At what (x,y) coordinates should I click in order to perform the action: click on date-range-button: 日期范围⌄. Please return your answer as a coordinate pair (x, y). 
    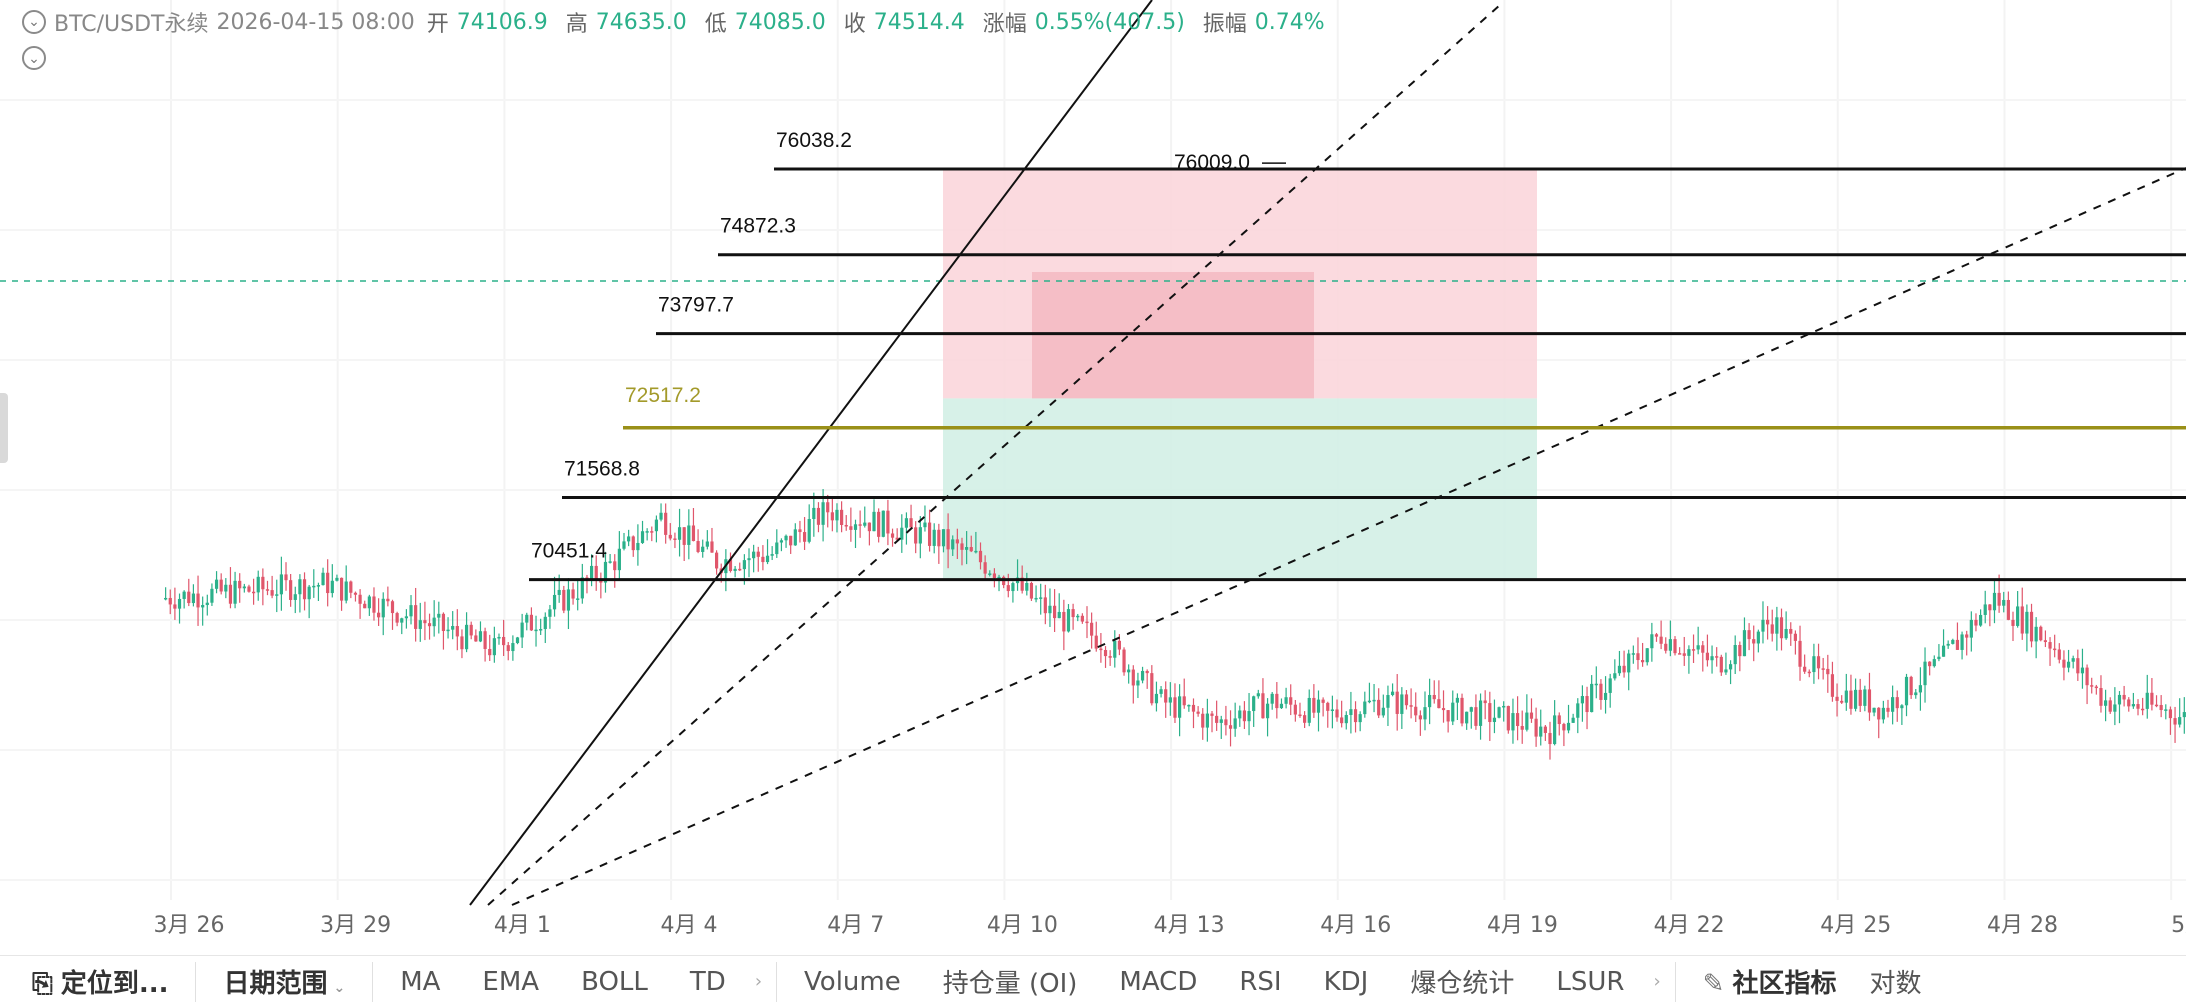
    Looking at the image, I should click on (284, 981).